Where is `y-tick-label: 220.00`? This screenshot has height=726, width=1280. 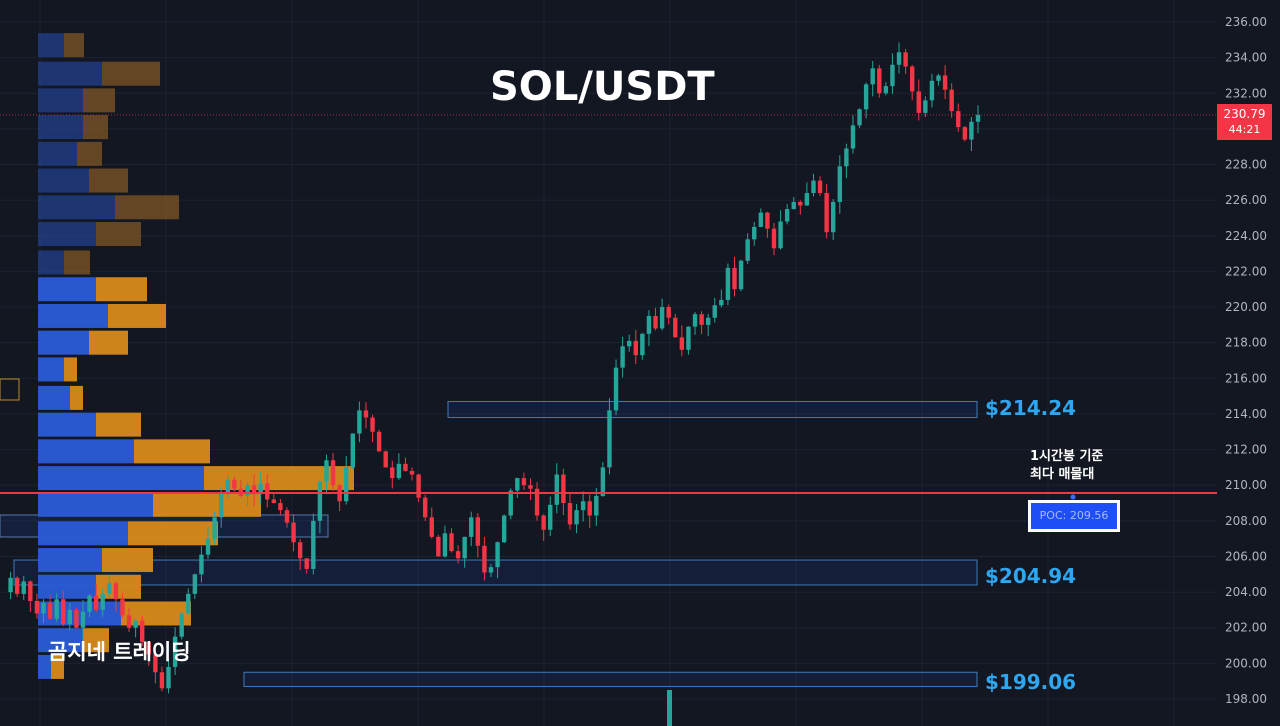
y-tick-label: 220.00 is located at coordinates (1246, 307).